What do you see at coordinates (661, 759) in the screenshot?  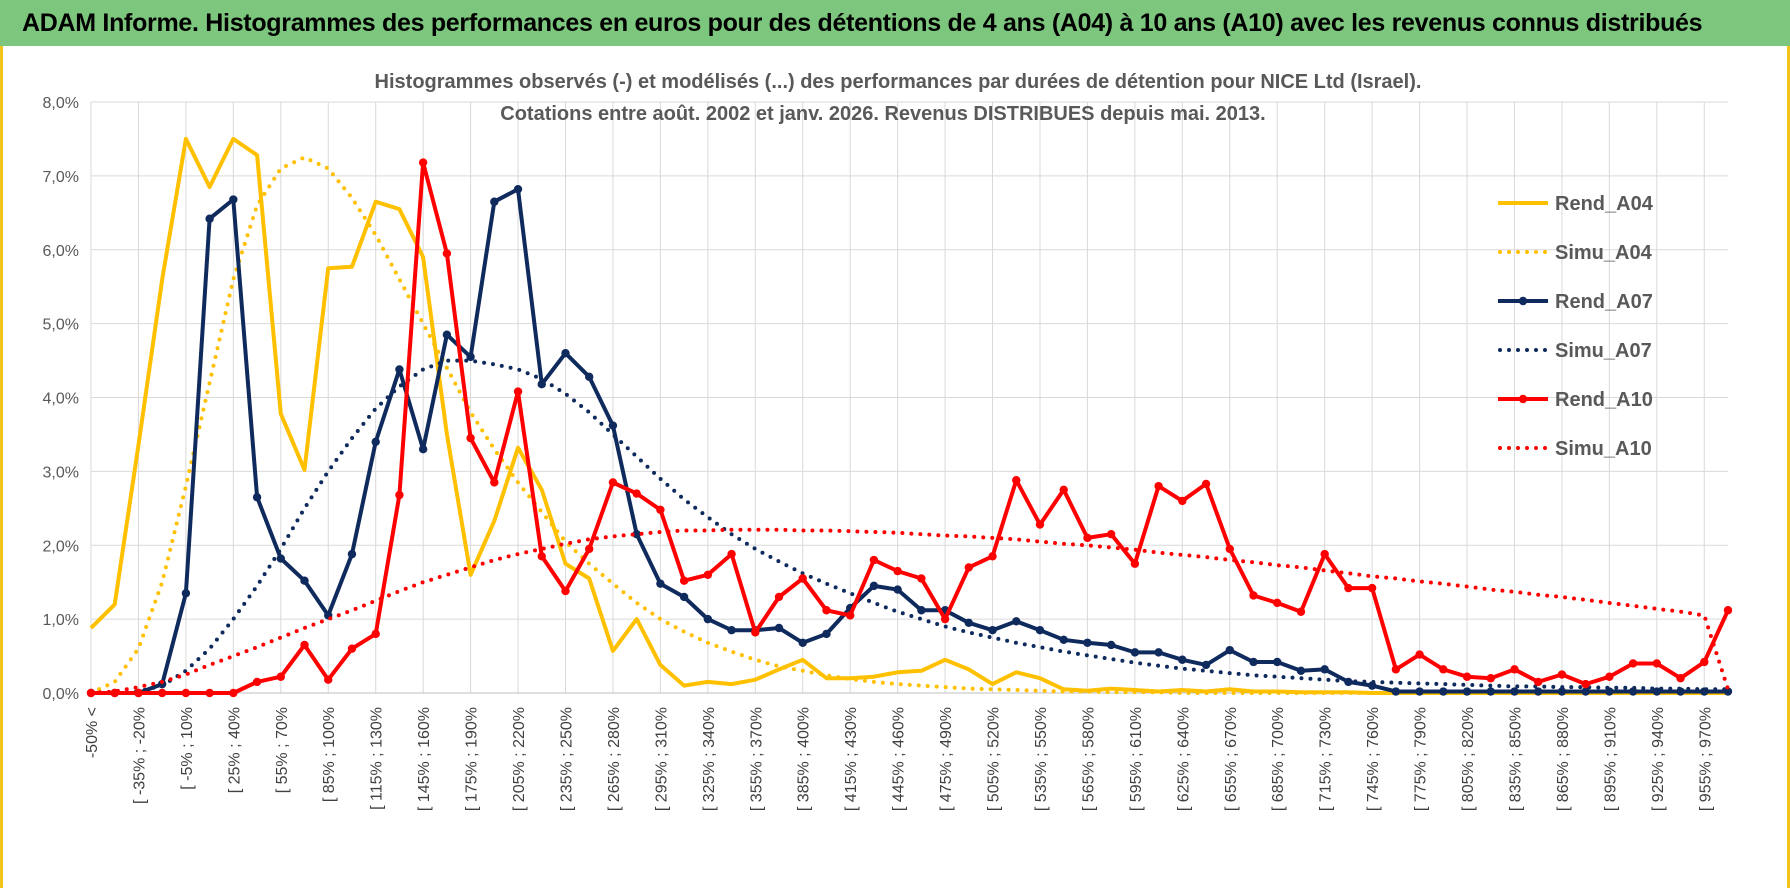 I see `x-tick-label: [ 295% ; 310%` at bounding box center [661, 759].